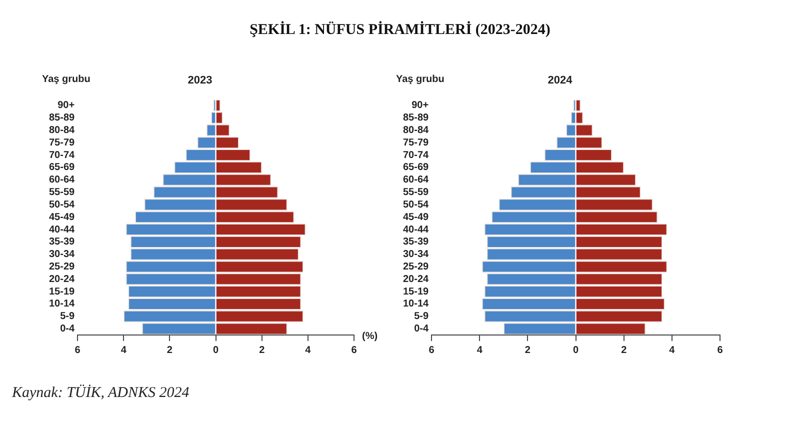 This screenshot has width=800, height=430. What do you see at coordinates (400, 30) in the screenshot?
I see `text: ŞEKİL 1: NÜFUS PİRAMİTLERİ (2023-2024)` at bounding box center [400, 30].